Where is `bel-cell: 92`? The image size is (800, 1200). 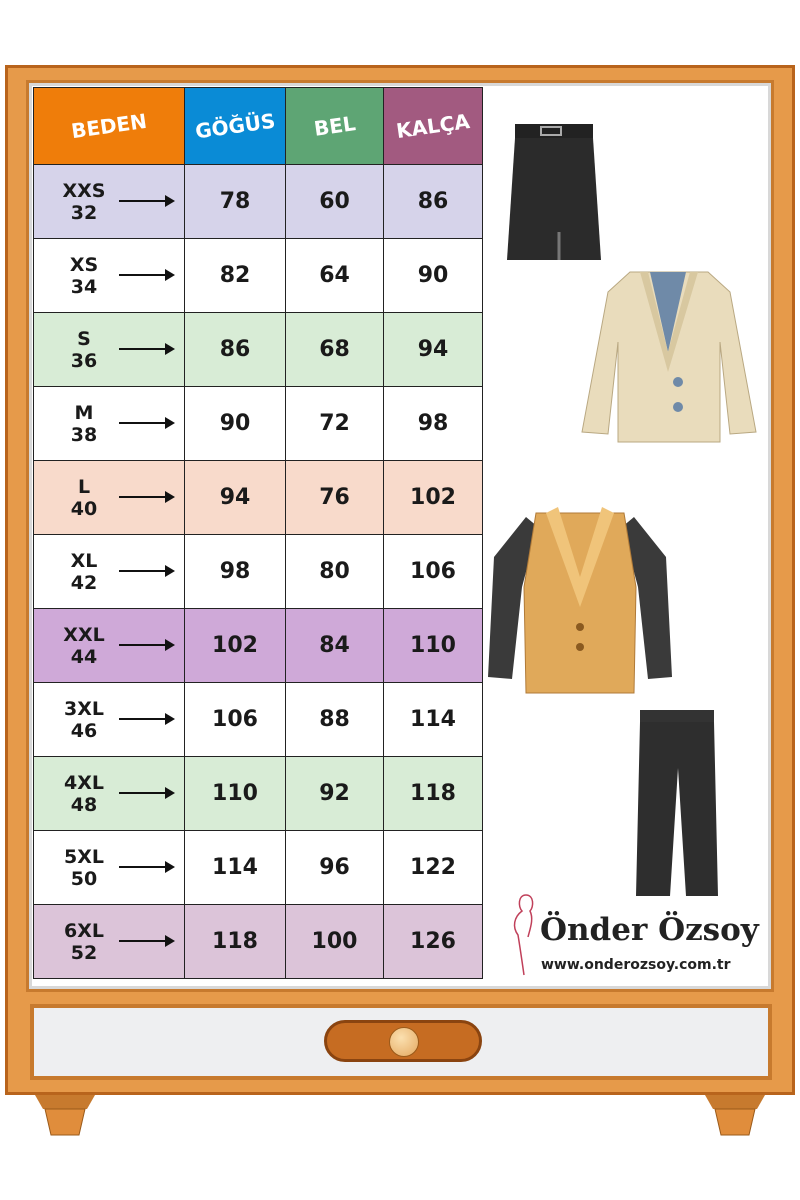 bel-cell: 92 is located at coordinates (334, 793).